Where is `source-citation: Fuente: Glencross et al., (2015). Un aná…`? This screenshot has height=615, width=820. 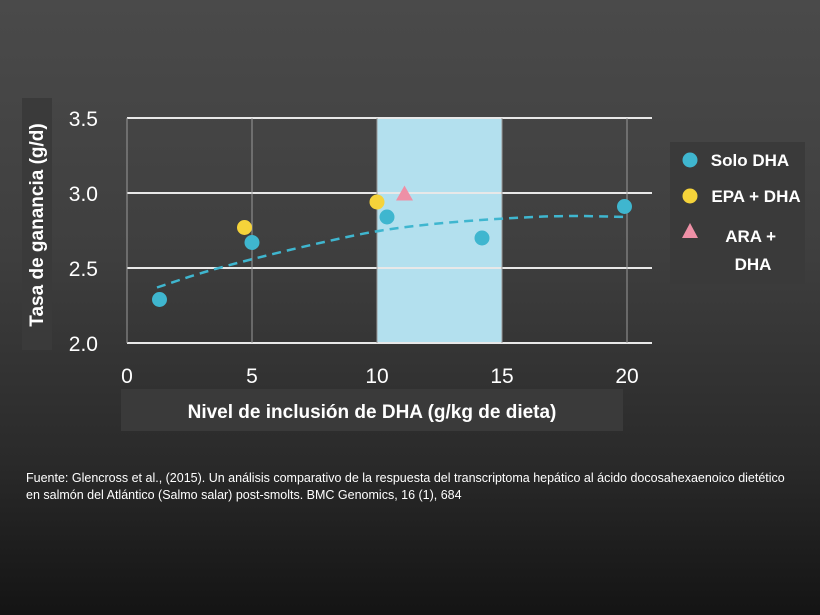 source-citation: Fuente: Glencross et al., (2015). Un aná… is located at coordinates (405, 486).